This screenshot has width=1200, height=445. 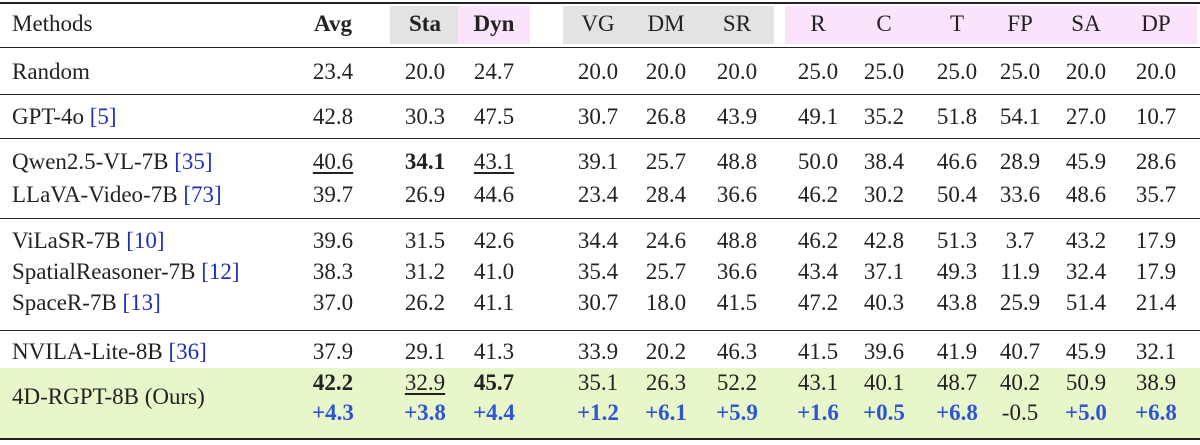 What do you see at coordinates (666, 116) in the screenshot?
I see `cell: 26.8` at bounding box center [666, 116].